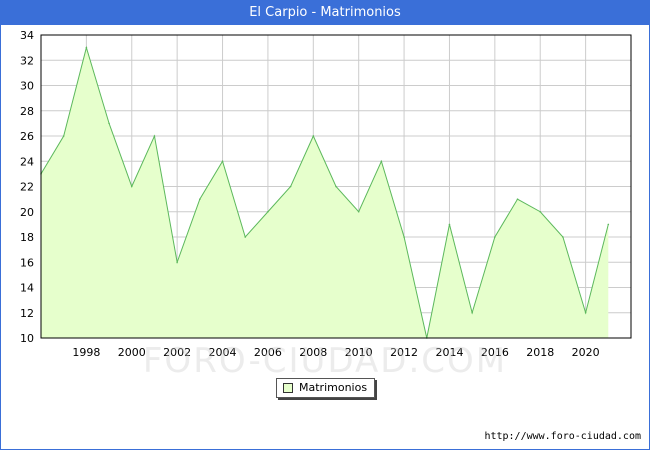  What do you see at coordinates (177, 352) in the screenshot?
I see `x-tick-label: 2002` at bounding box center [177, 352].